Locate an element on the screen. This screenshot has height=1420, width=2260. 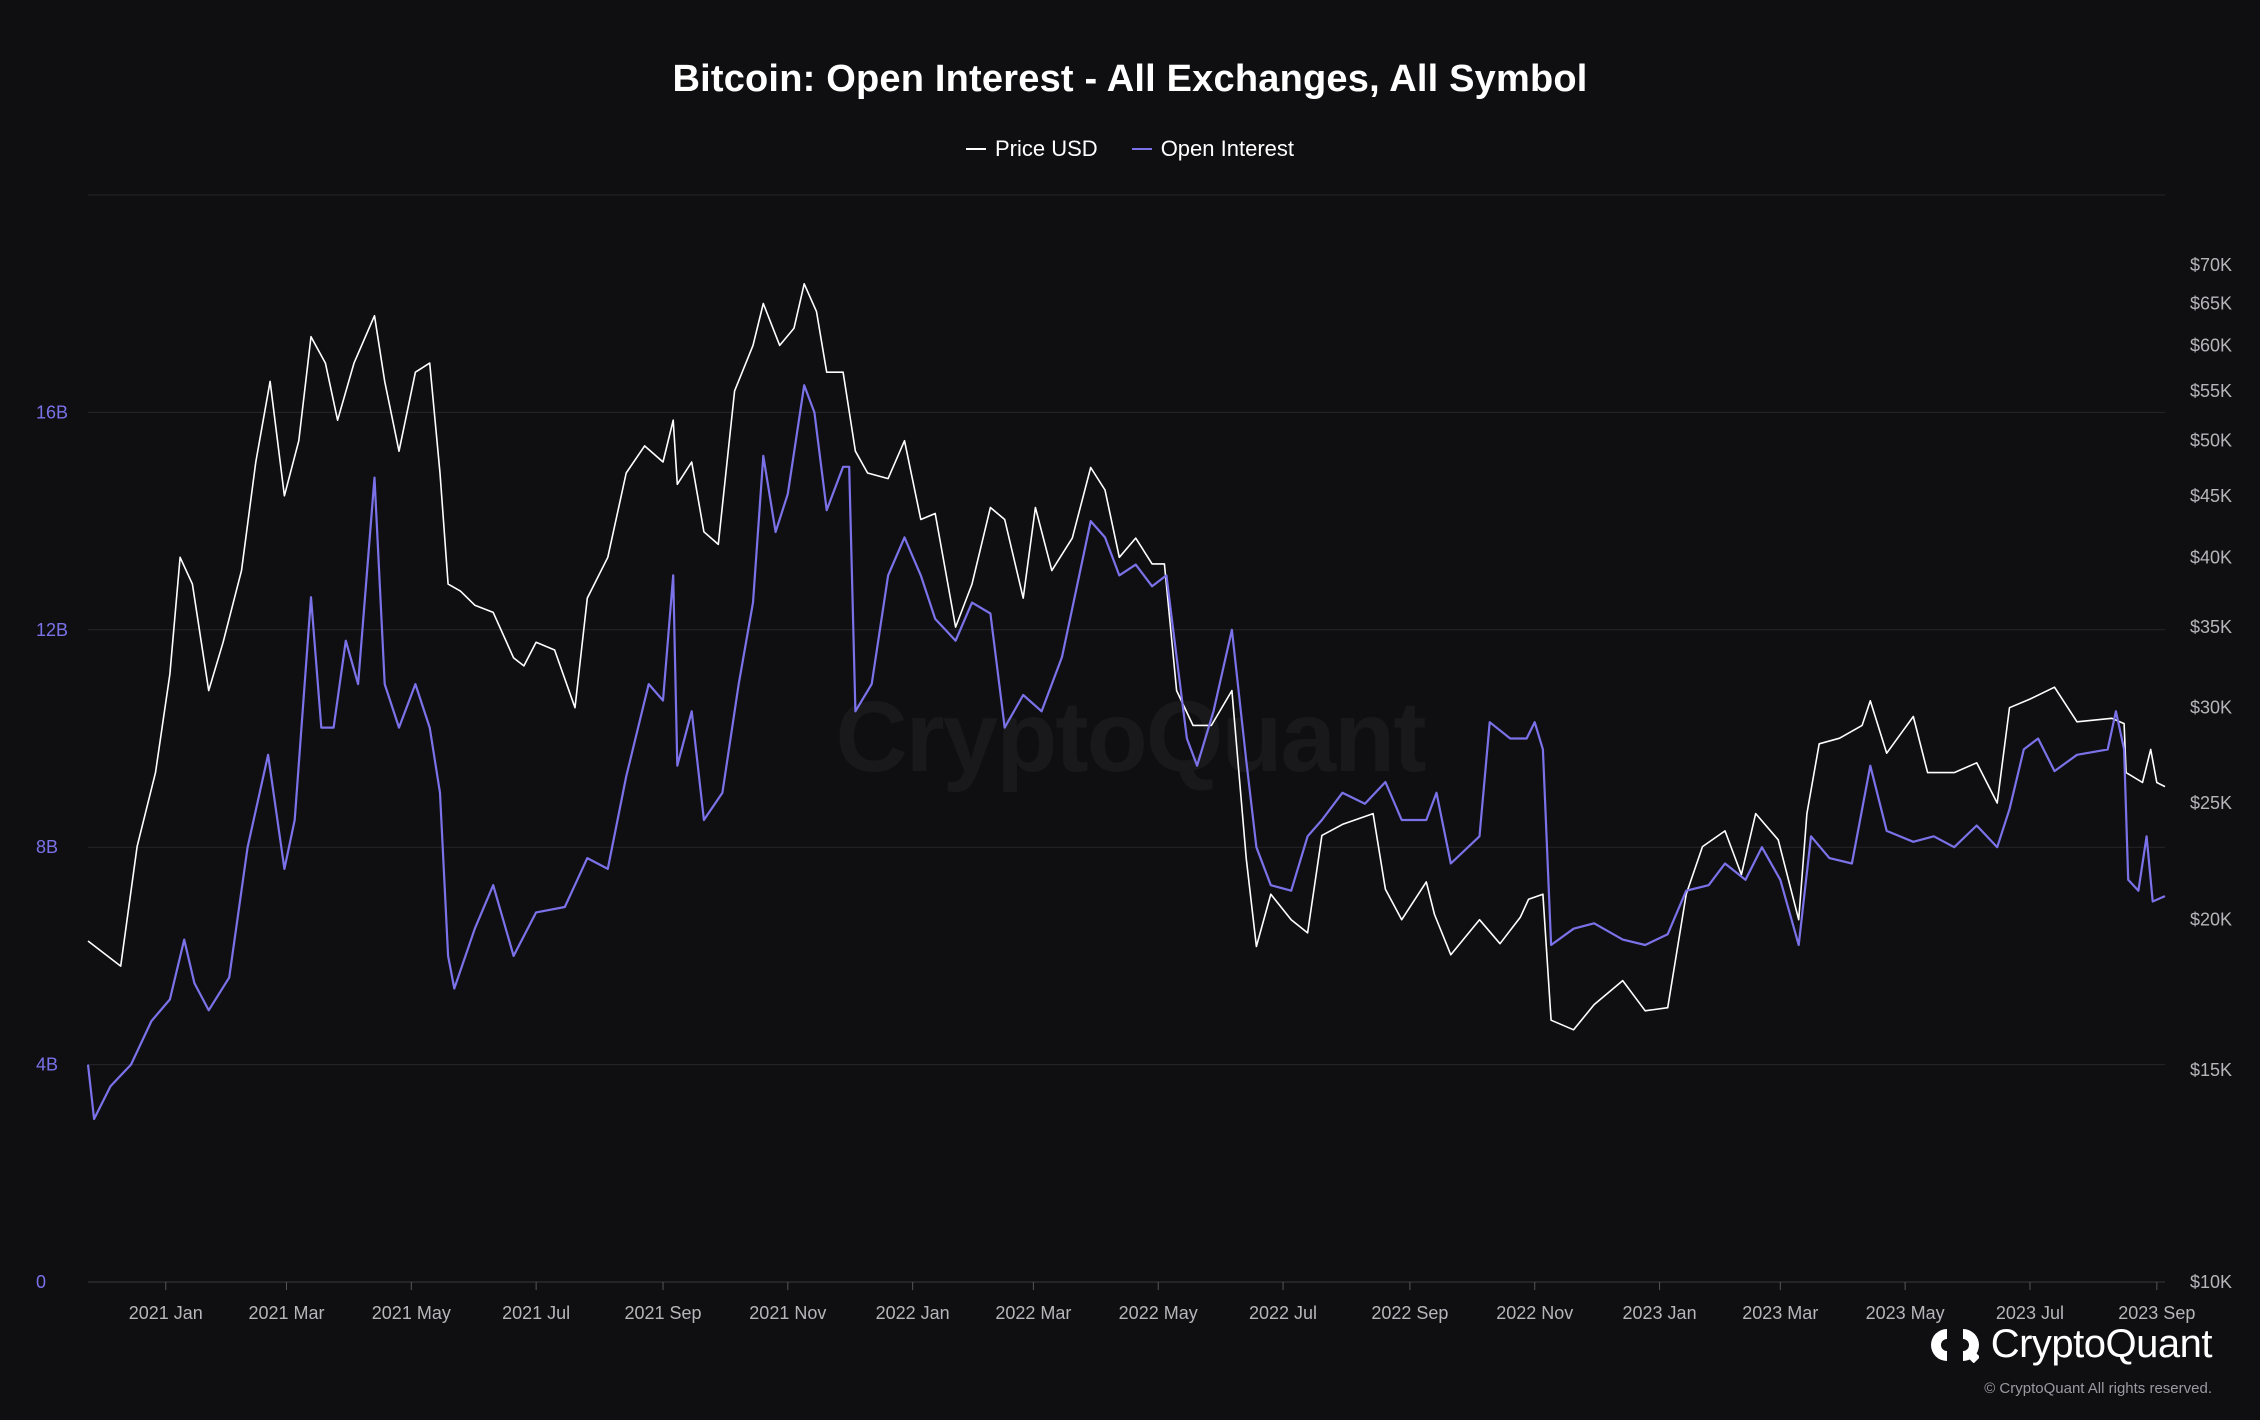
brand-name: CryptoQuant is located at coordinates (2101, 1344).